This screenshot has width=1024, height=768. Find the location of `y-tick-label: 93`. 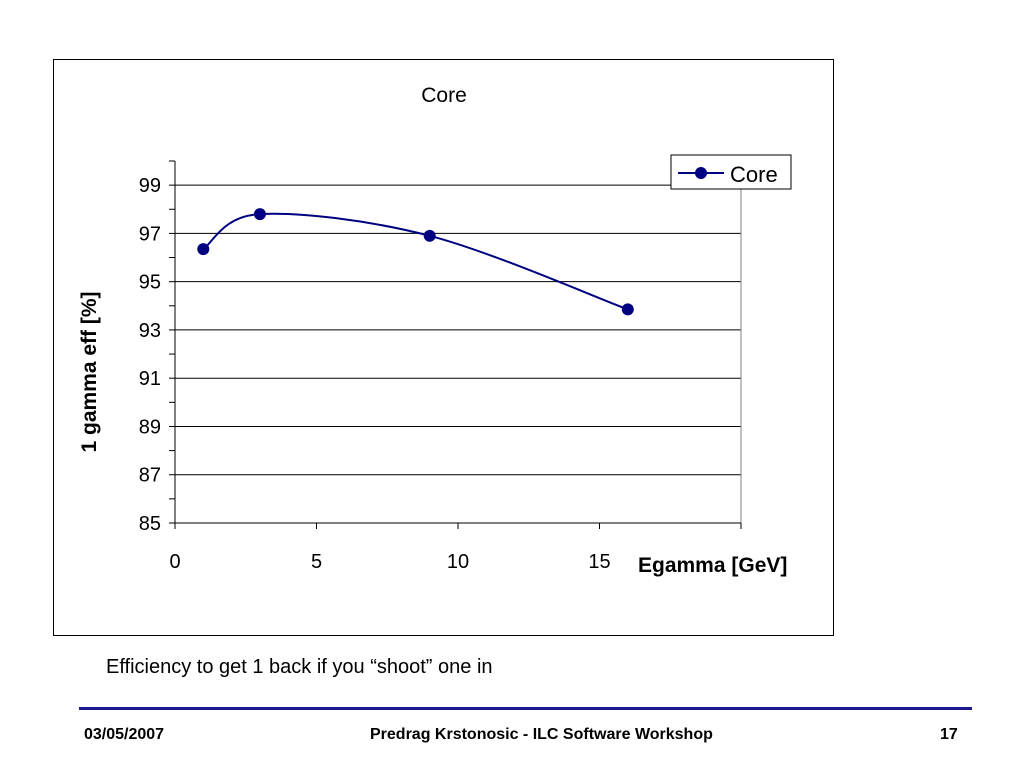

y-tick-label: 93 is located at coordinates (150, 331).